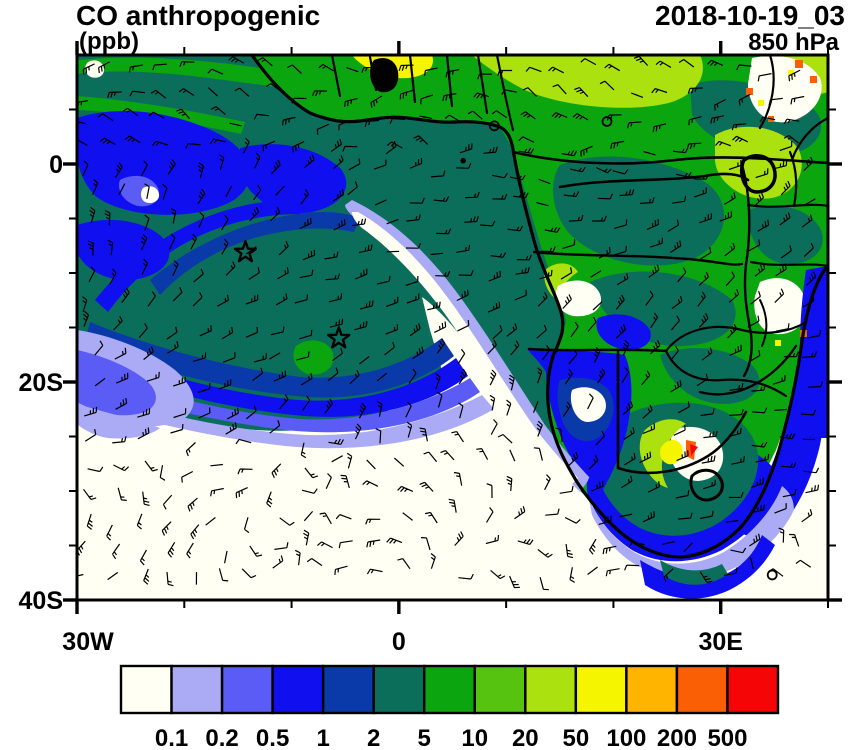  I want to click on region-plume-navy-arc, so click(255, 253).